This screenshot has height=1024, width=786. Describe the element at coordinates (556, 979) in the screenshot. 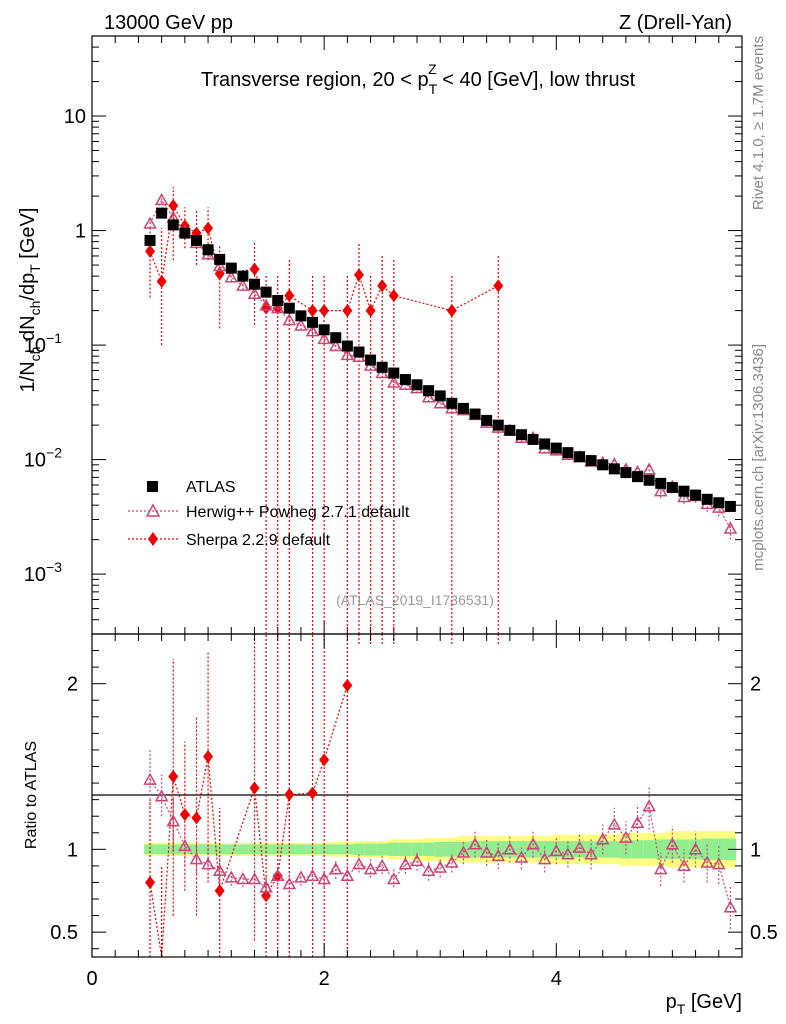

I see `x-tick-label: 4` at that location.